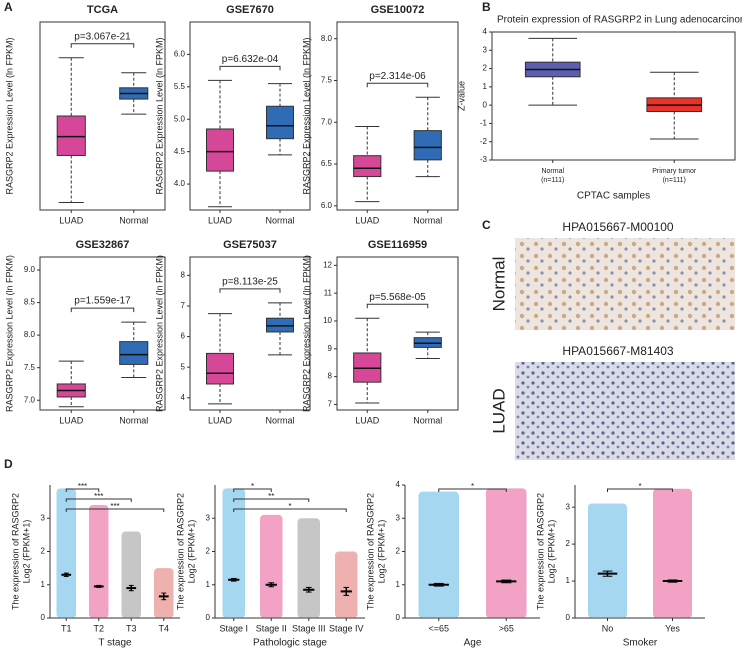 The width and height of the screenshot is (742, 661). What do you see at coordinates (397, 297) in the screenshot?
I see `p-value: p=5.568e-05` at bounding box center [397, 297].